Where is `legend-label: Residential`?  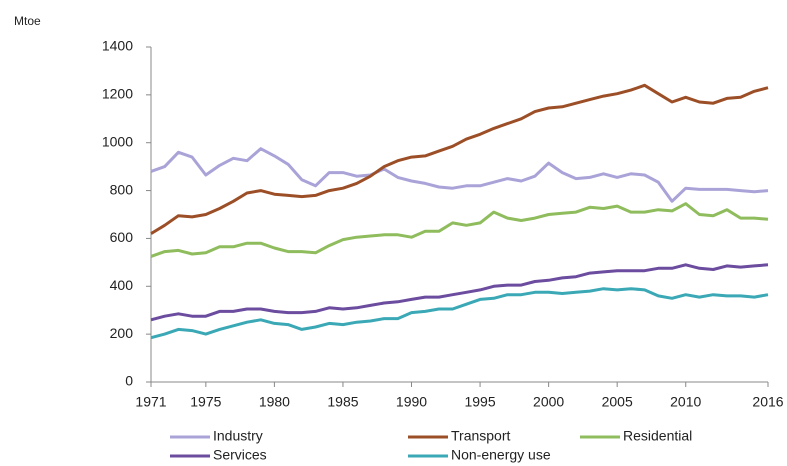 legend-label: Residential is located at coordinates (657, 436).